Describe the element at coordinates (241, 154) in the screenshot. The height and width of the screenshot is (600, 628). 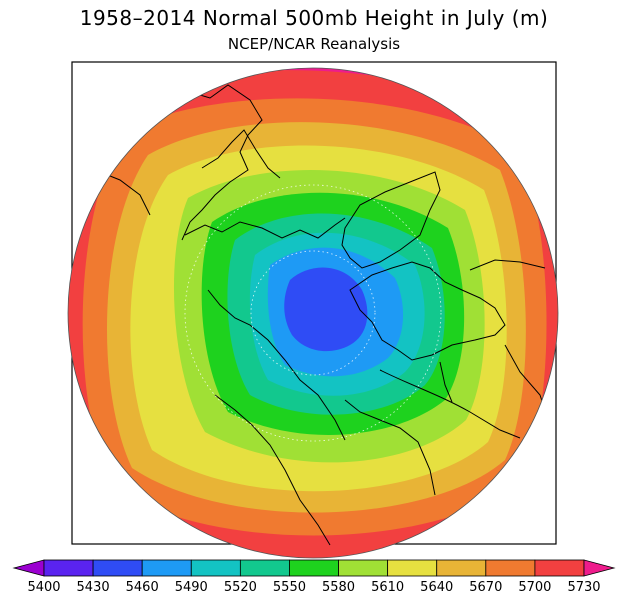
I see `scandinavia-coast` at that location.